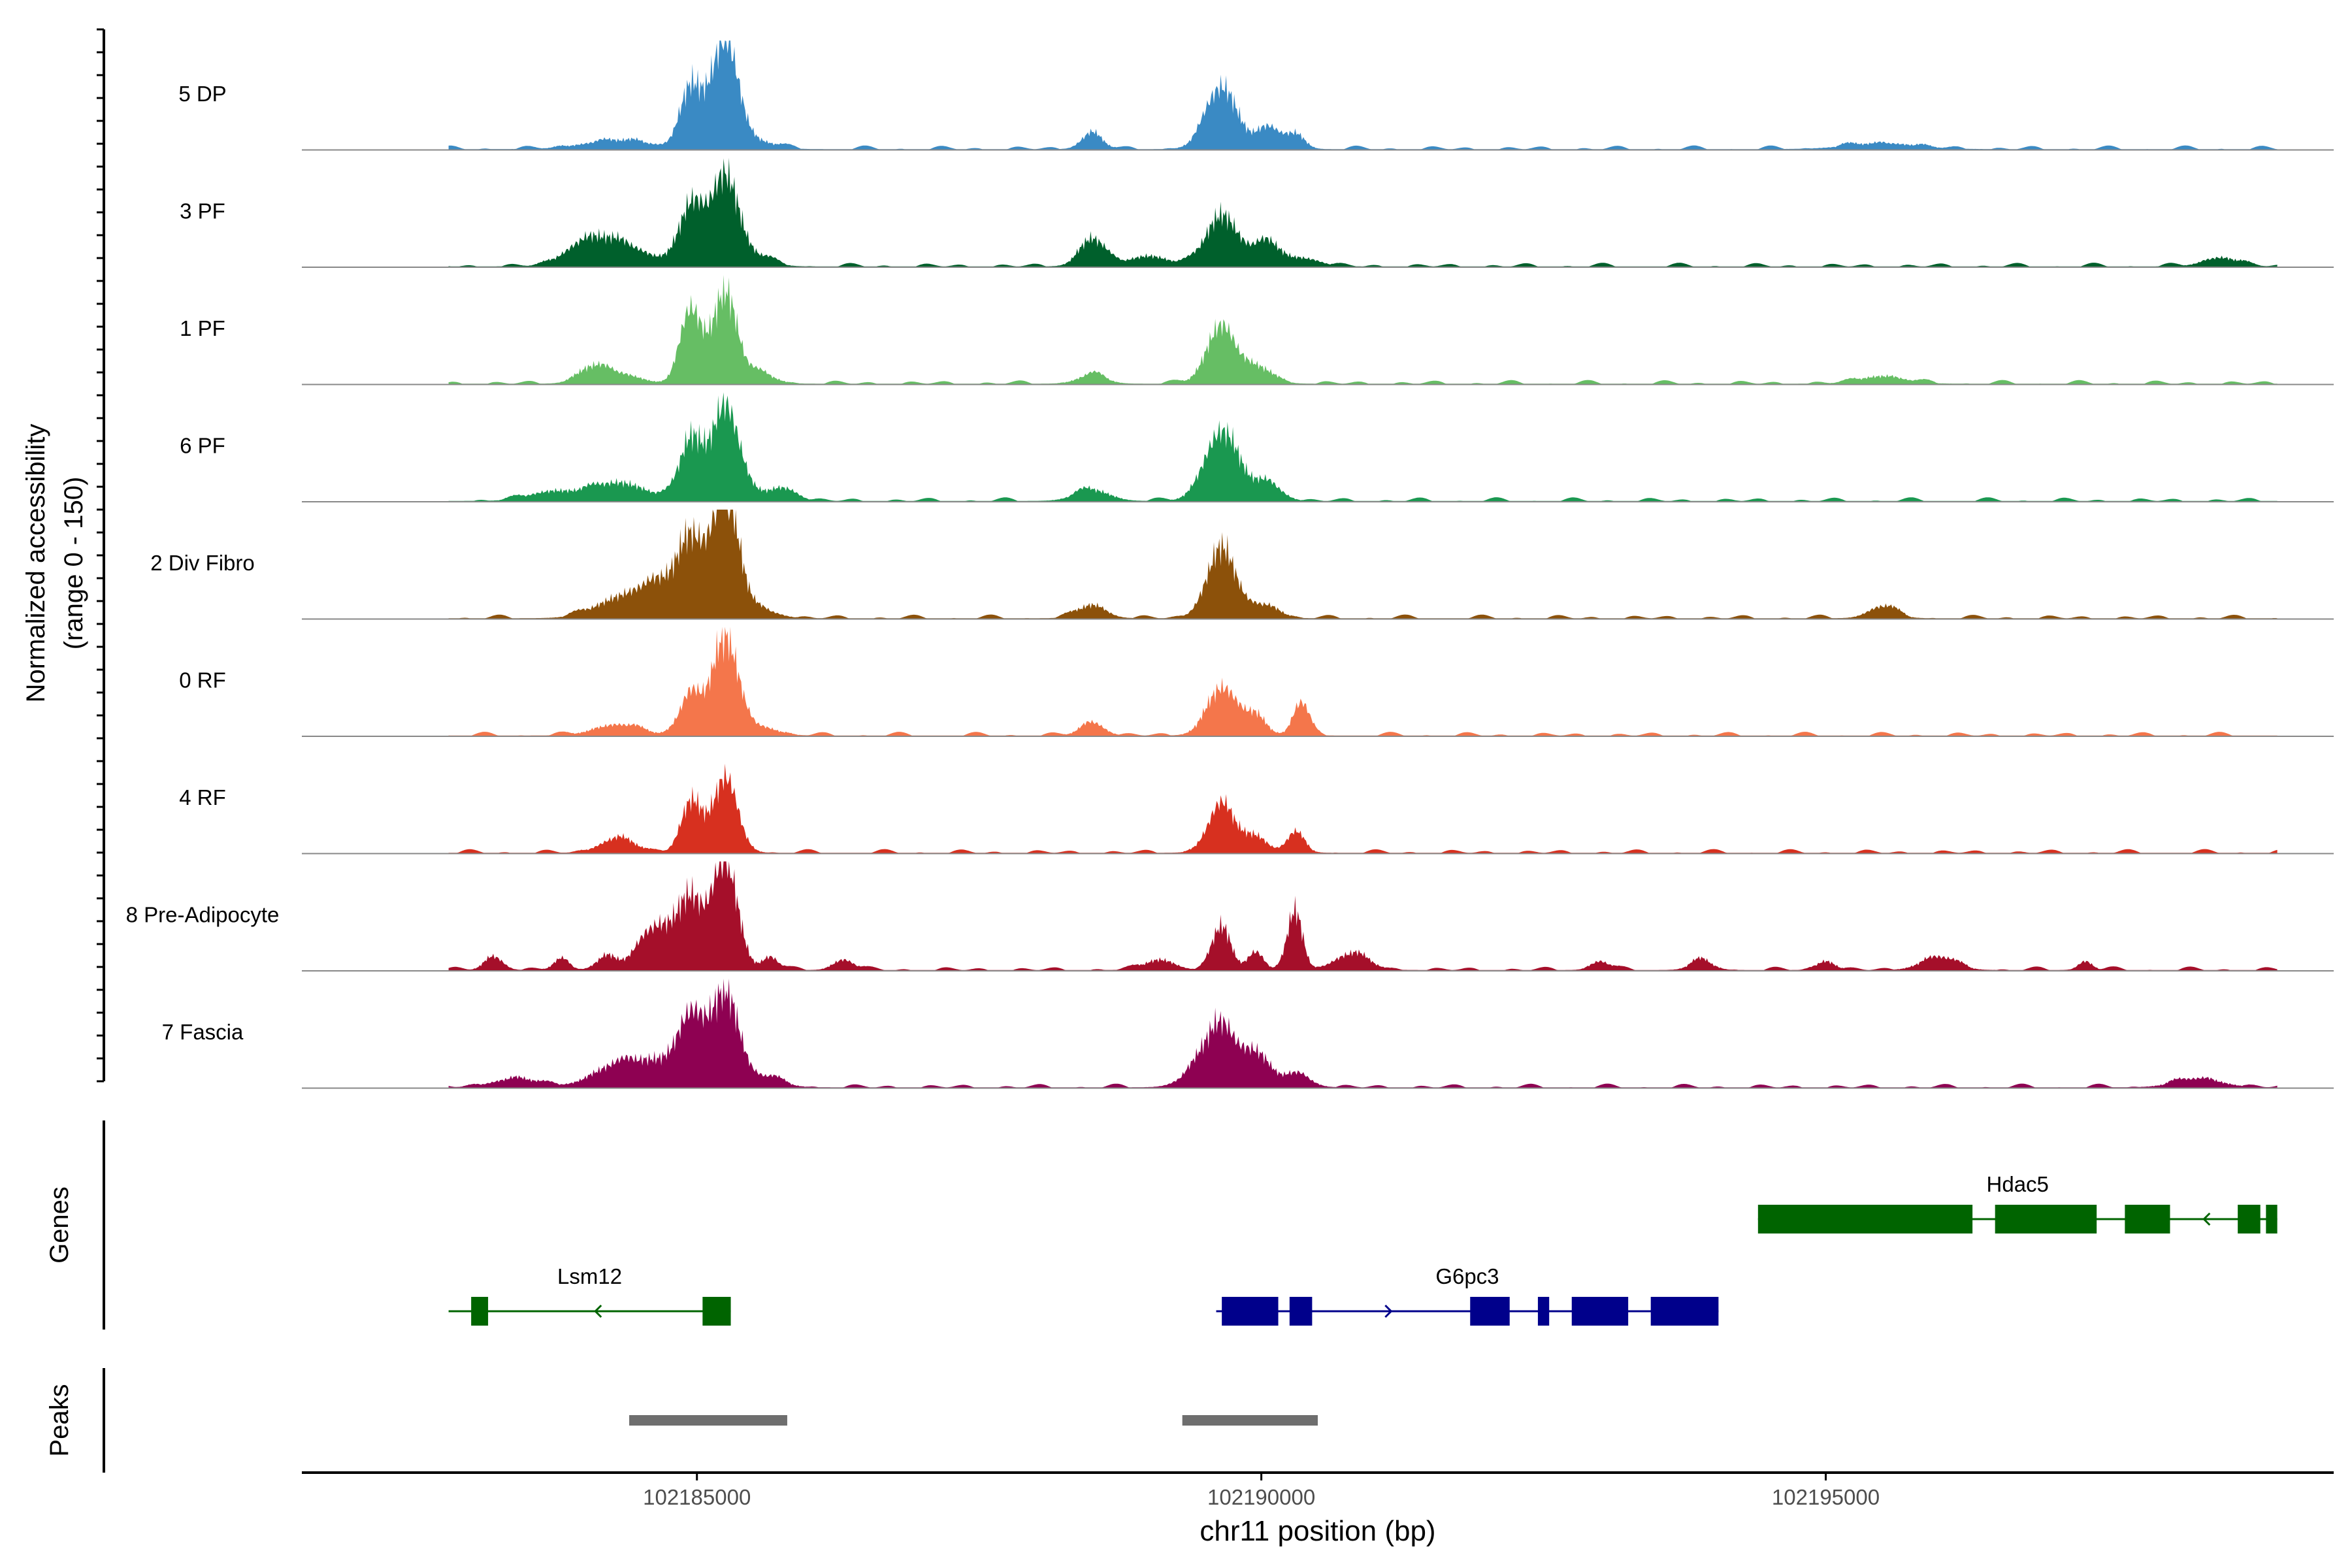 This screenshot has width=2352, height=1568. I want to click on peaks-track-label: Peaks, so click(59, 1420).